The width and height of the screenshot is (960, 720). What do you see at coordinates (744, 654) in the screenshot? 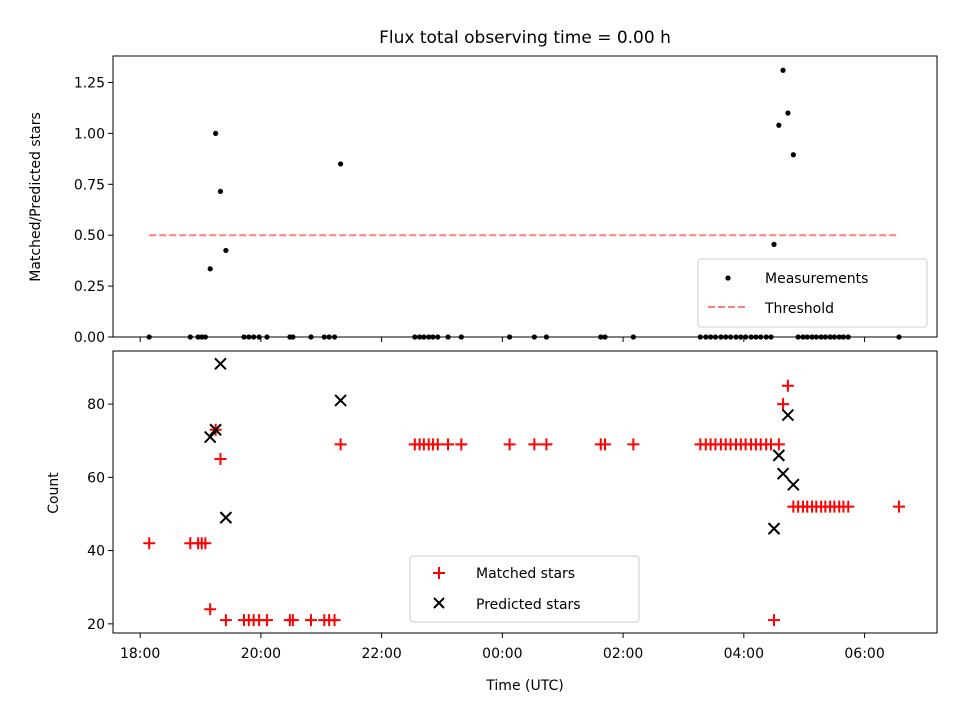
I see `bottom-x-tick-label: 04:00` at bounding box center [744, 654].